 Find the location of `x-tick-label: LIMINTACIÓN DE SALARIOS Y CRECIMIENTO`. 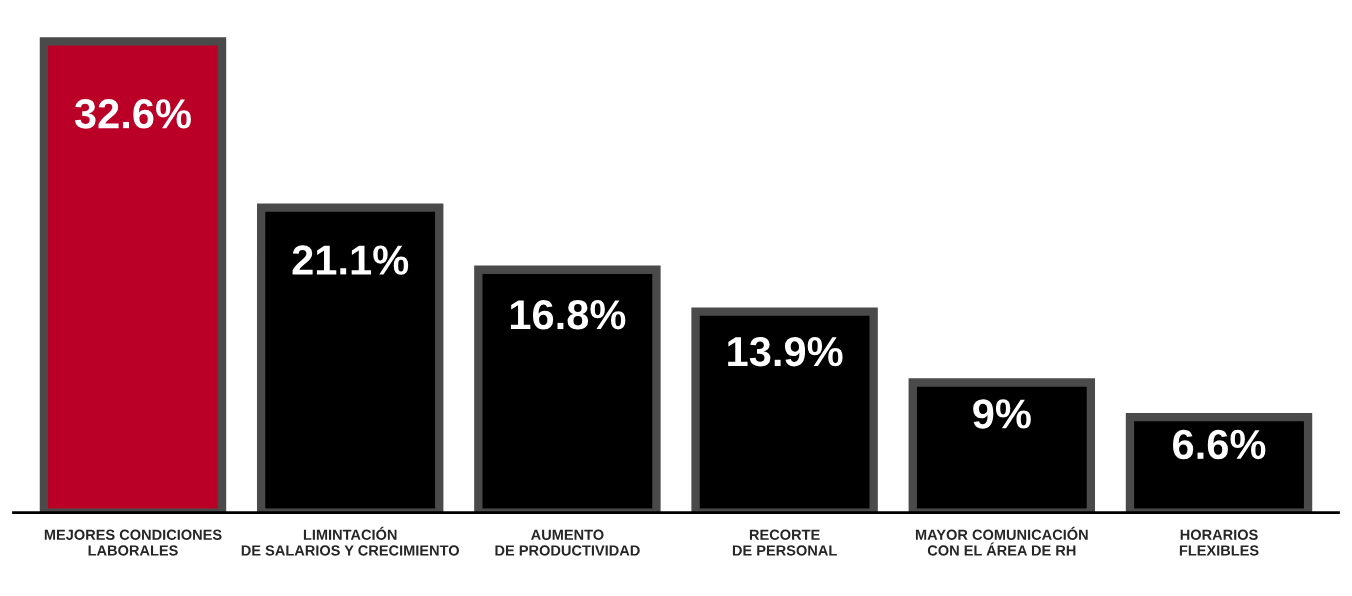

x-tick-label: LIMINTACIÓN DE SALARIOS Y CRECIMIENTO is located at coordinates (350, 541).